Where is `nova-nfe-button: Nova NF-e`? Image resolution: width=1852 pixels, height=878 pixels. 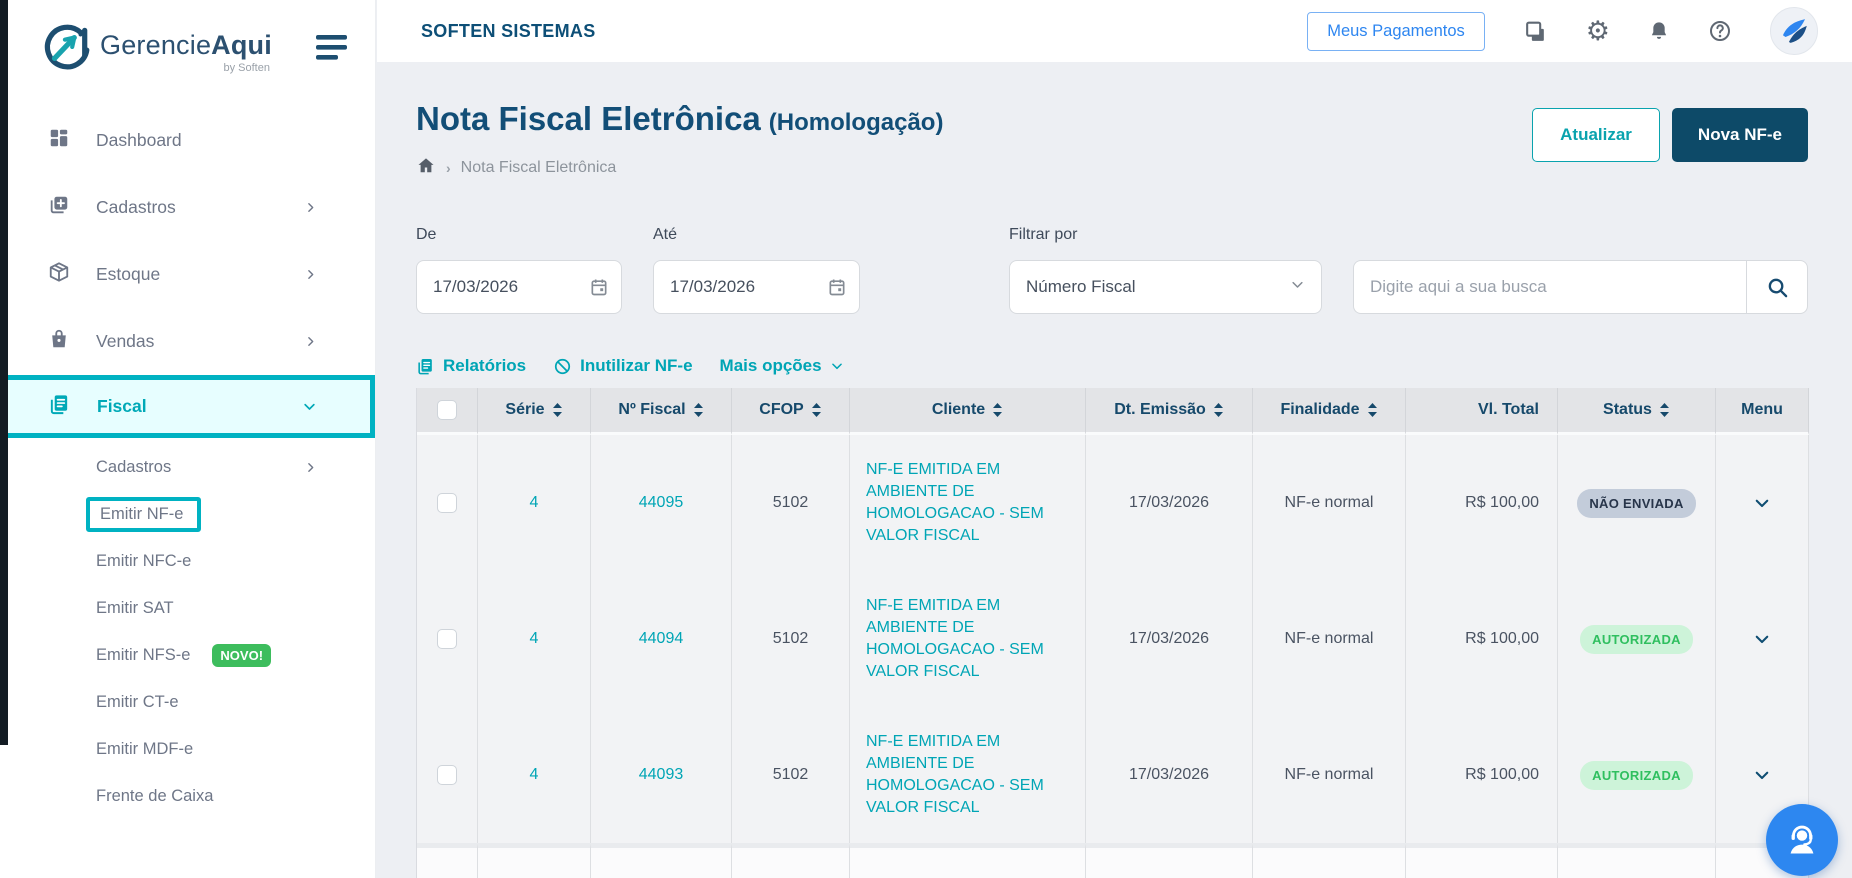
nova-nfe-button: Nova NF-e is located at coordinates (1739, 135).